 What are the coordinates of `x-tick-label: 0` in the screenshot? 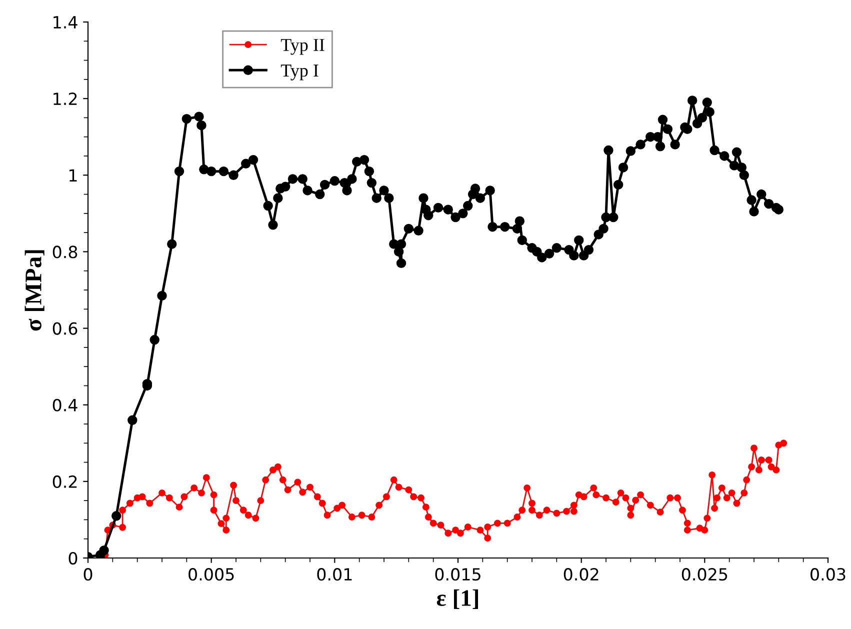 It's located at (88, 574).